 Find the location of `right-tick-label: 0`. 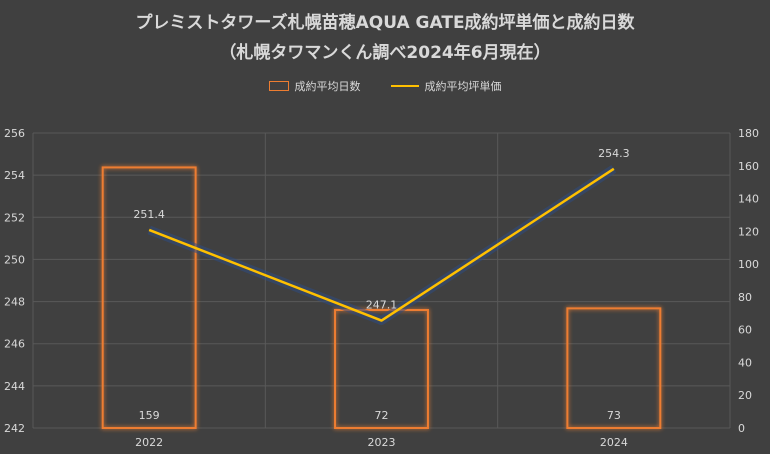

right-tick-label: 0 is located at coordinates (741, 428).